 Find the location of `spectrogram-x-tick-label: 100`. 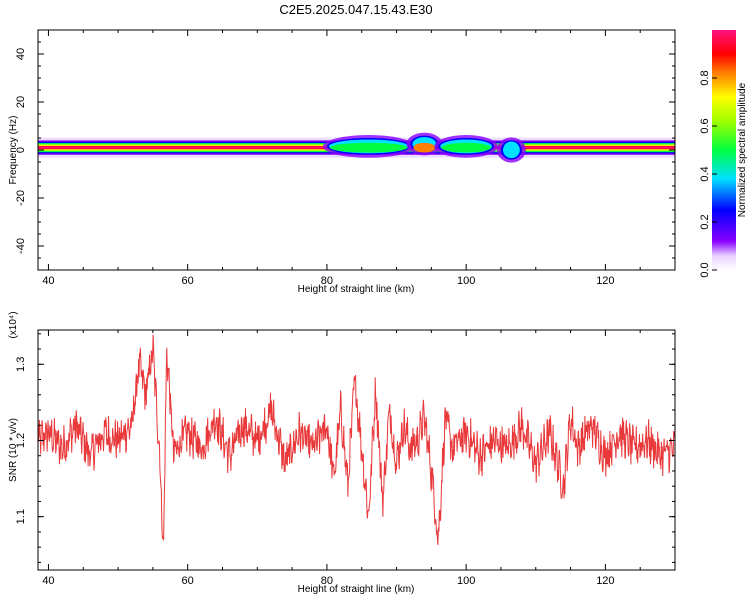

spectrogram-x-tick-label: 100 is located at coordinates (466, 281).